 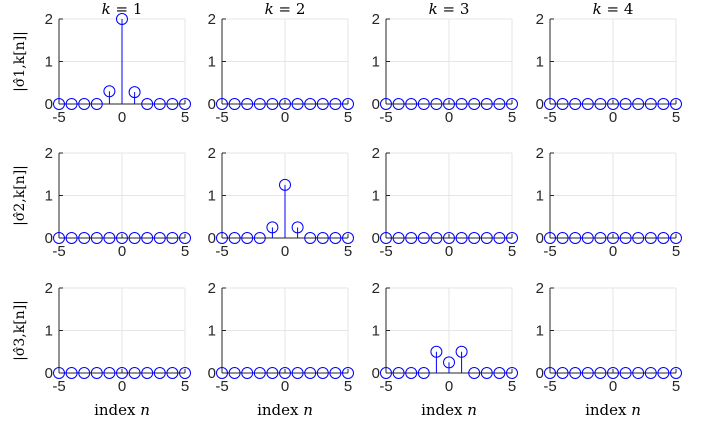 I want to click on column-title: k = 1, so click(x=122, y=9).